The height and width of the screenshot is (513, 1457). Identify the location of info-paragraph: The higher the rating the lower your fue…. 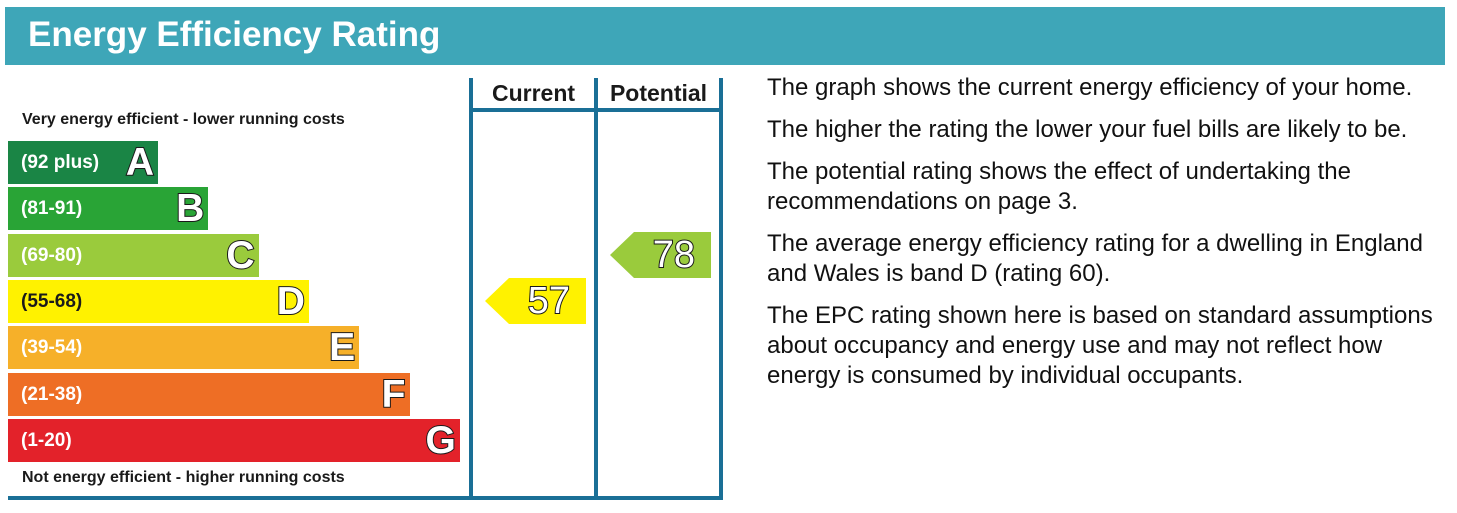
(1087, 129).